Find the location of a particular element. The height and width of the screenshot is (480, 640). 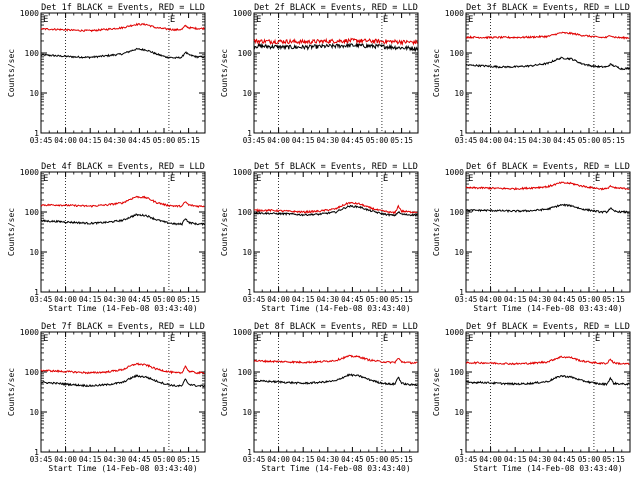

panel-title: Det 1f BLACK = Events, RED = LLD is located at coordinates (123, 8).